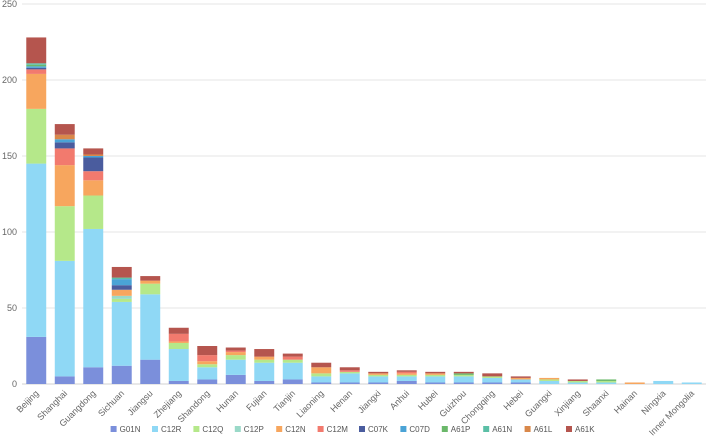  I want to click on x-tick-label: Ningxia, so click(653, 402).